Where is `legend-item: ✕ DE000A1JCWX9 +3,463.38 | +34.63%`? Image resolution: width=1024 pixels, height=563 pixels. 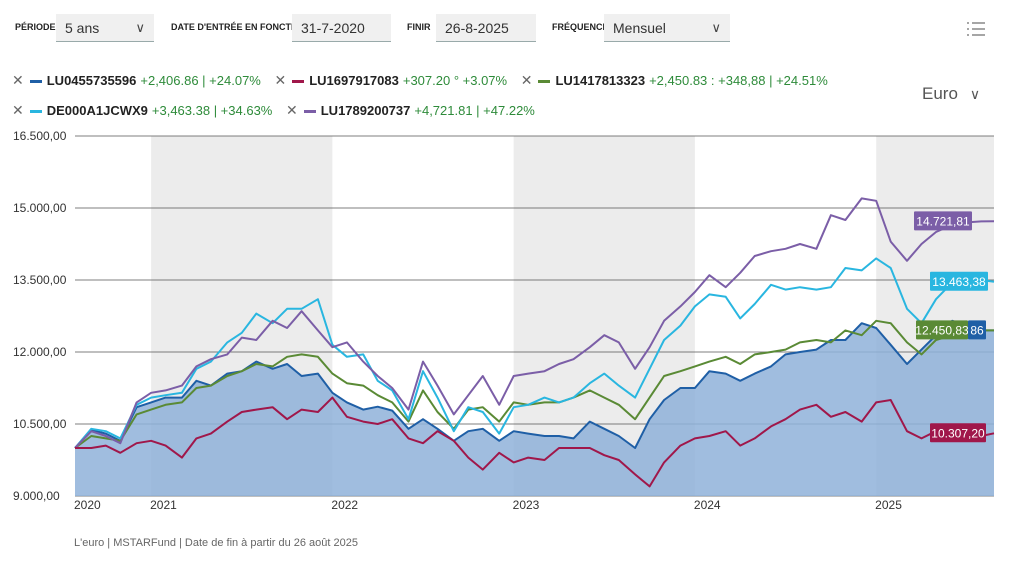 legend-item: ✕ DE000A1JCWX9 +3,463.38 | +34.63% is located at coordinates (142, 110).